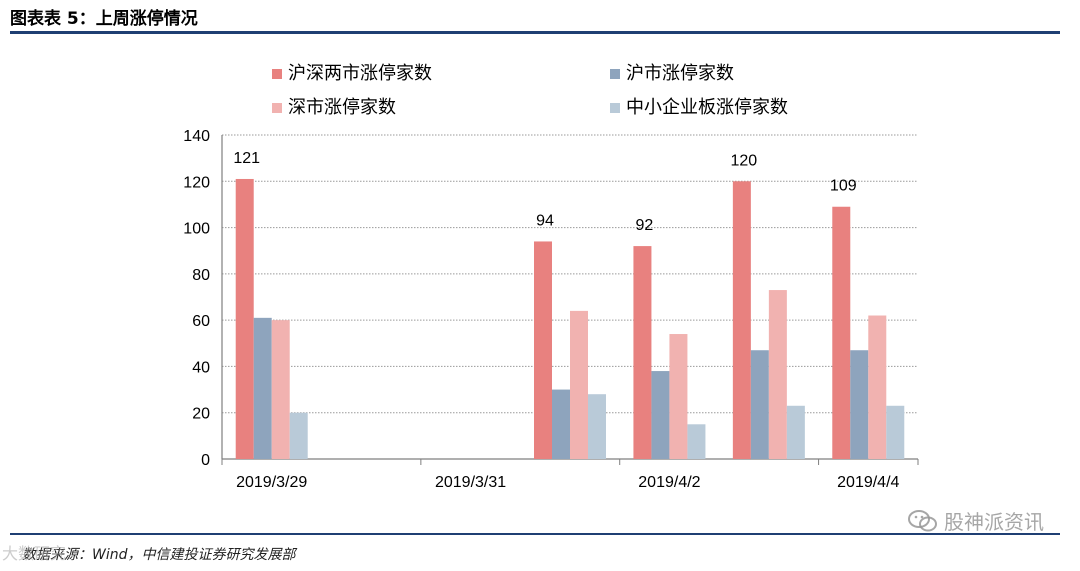 The image size is (1080, 571). What do you see at coordinates (535, 32) in the screenshot?
I see `title-rule` at bounding box center [535, 32].